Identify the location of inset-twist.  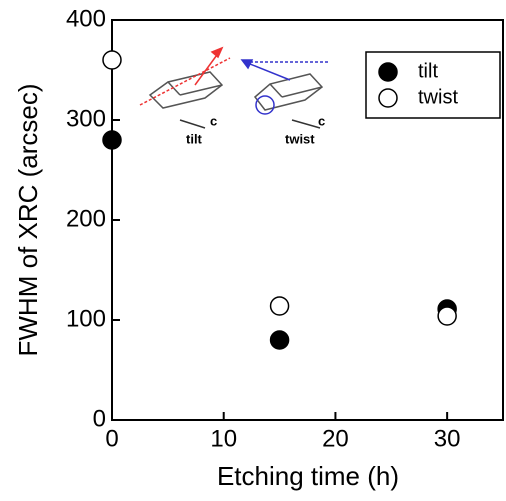
(285, 94).